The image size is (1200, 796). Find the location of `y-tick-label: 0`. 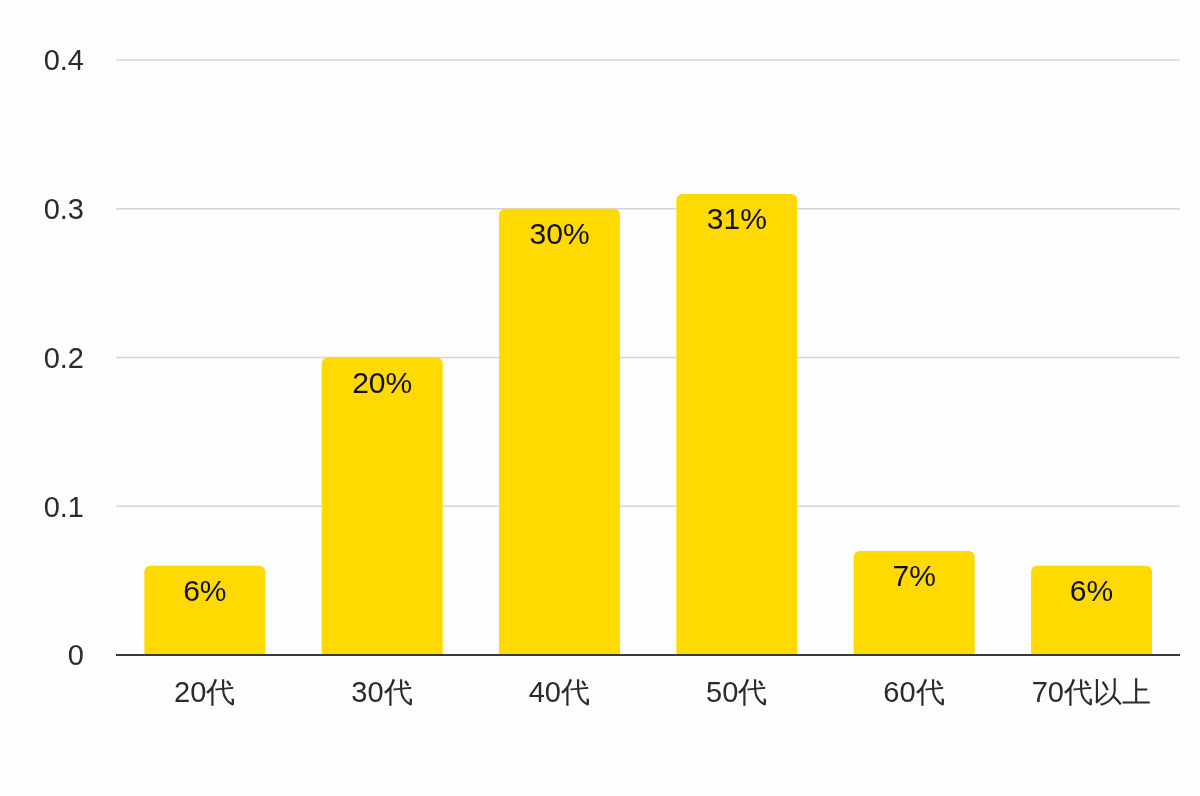

y-tick-label: 0 is located at coordinates (75, 655).